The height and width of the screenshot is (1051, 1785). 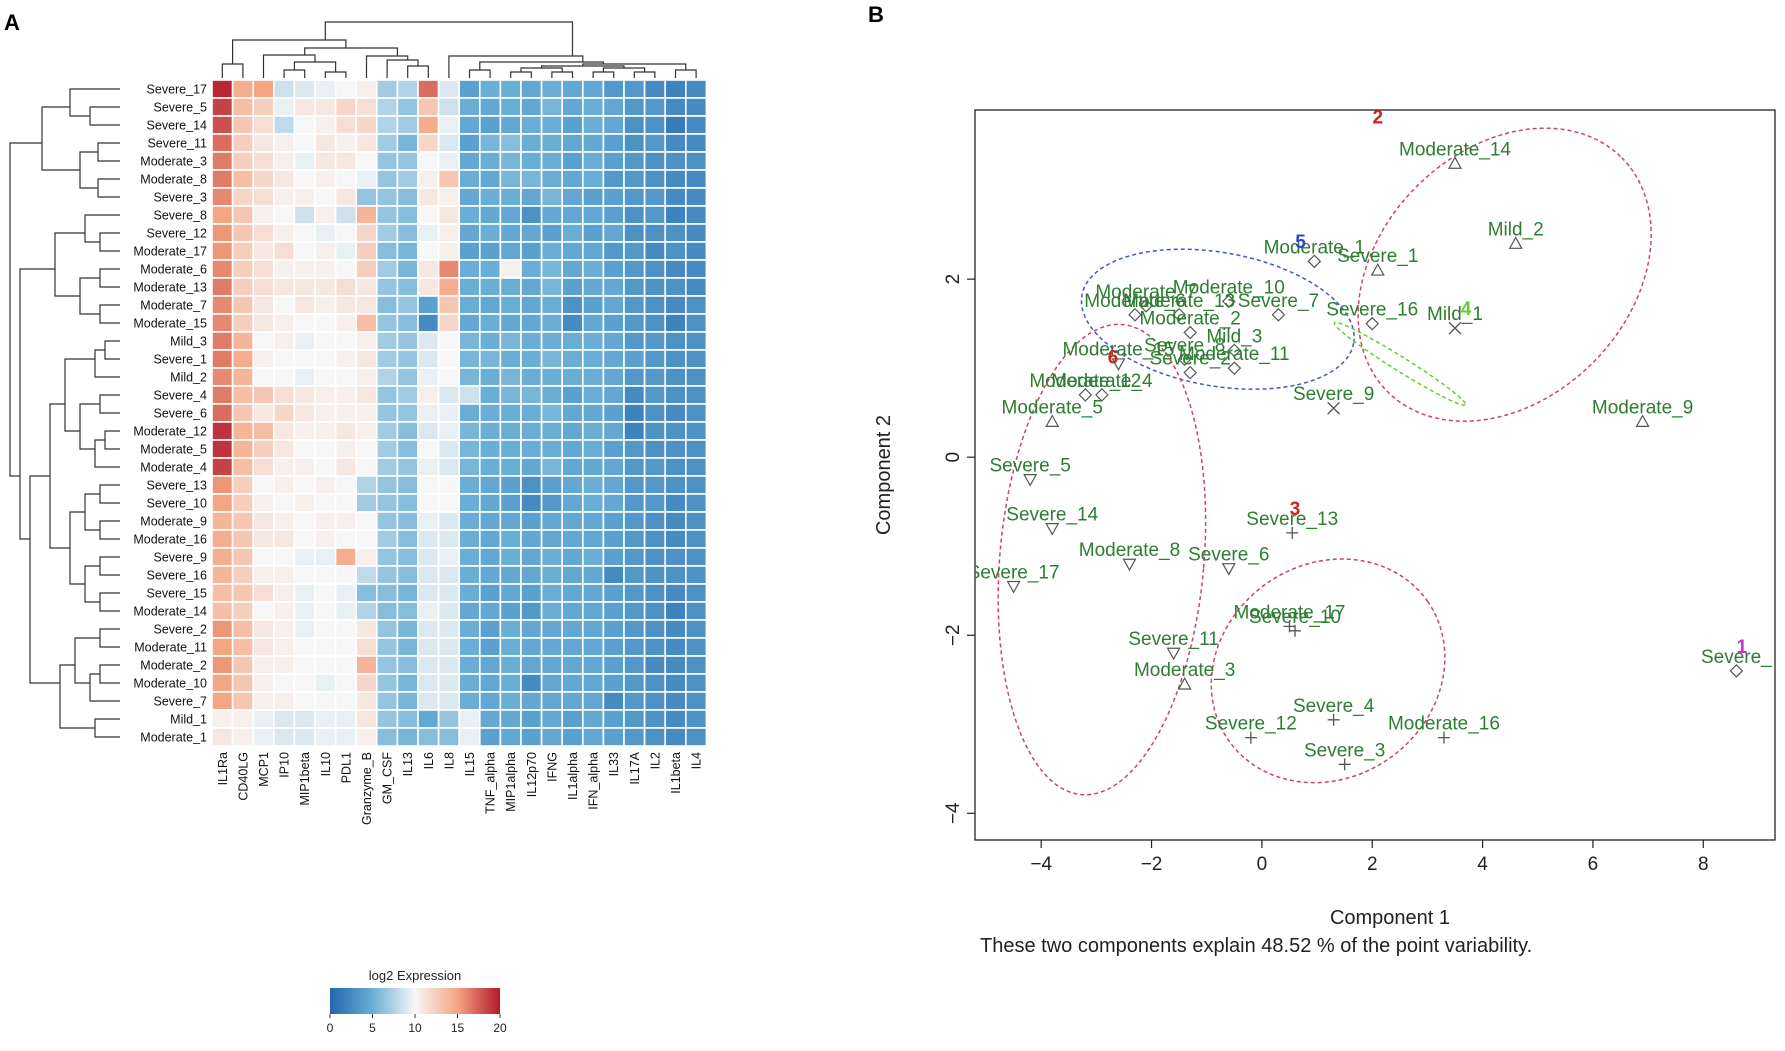 I want to click on point-label: Moderate_5, so click(x=1052, y=408).